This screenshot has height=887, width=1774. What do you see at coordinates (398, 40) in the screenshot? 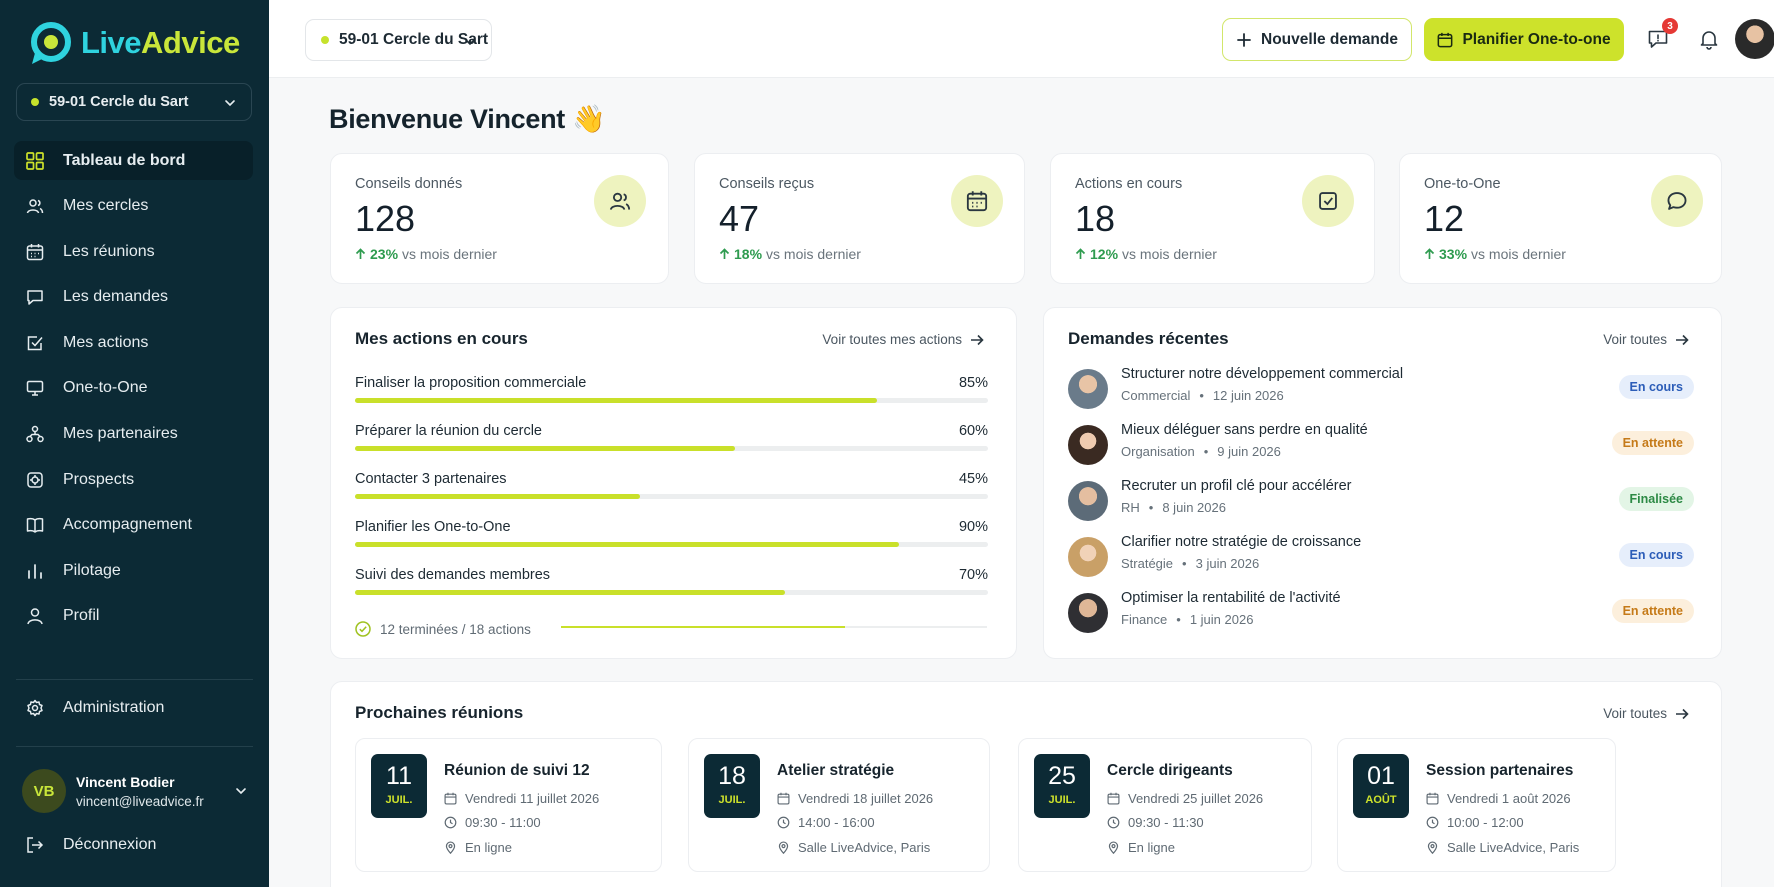
I see `circle-select: 59-01 Cercle du Sart` at bounding box center [398, 40].